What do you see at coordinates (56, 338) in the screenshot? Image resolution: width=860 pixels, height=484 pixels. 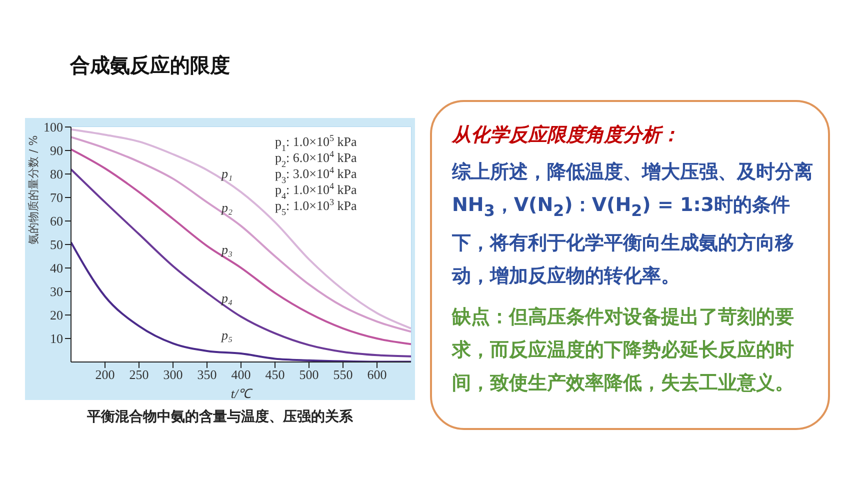 I see `y-tick-label: 10` at bounding box center [56, 338].